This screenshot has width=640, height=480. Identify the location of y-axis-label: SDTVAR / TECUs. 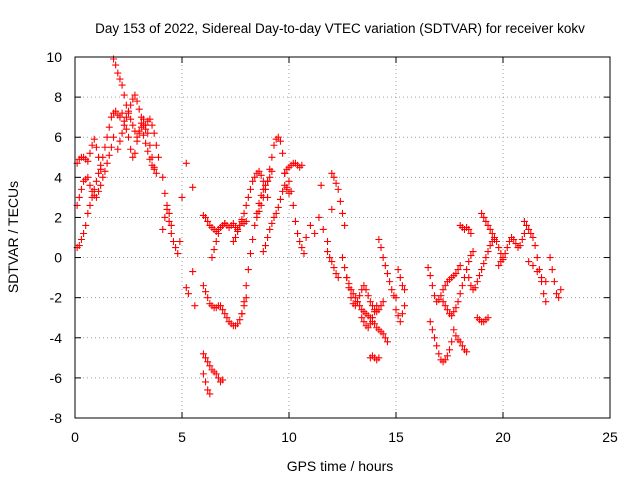
(13, 237).